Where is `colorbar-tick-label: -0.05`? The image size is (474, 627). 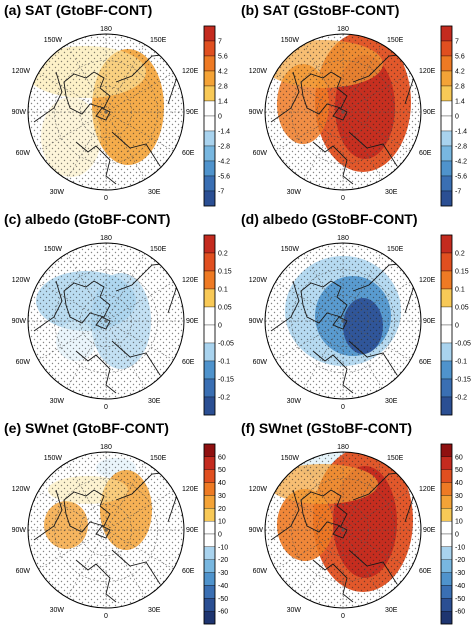
colorbar-tick-label: -0.05 is located at coordinates (226, 344).